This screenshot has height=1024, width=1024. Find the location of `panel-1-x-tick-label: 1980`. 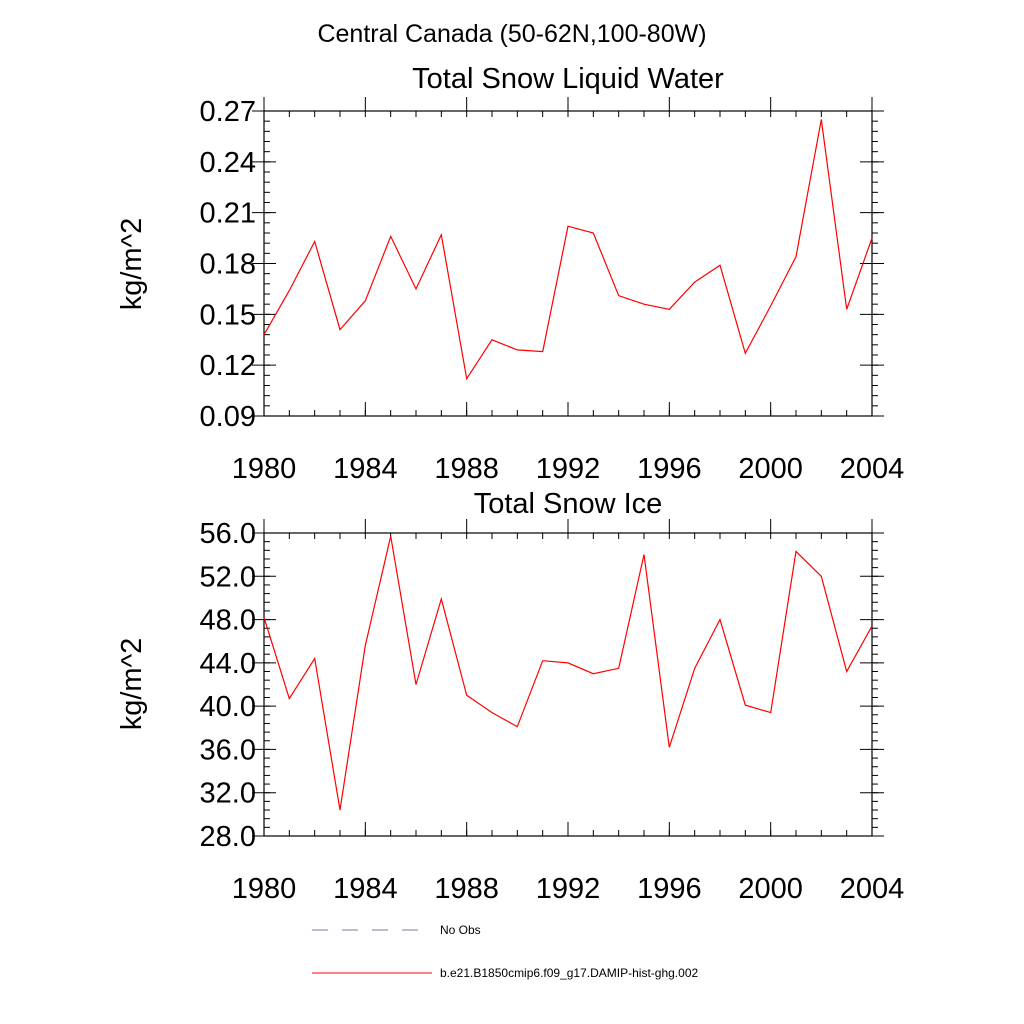

panel-1-x-tick-label: 1980 is located at coordinates (264, 469).